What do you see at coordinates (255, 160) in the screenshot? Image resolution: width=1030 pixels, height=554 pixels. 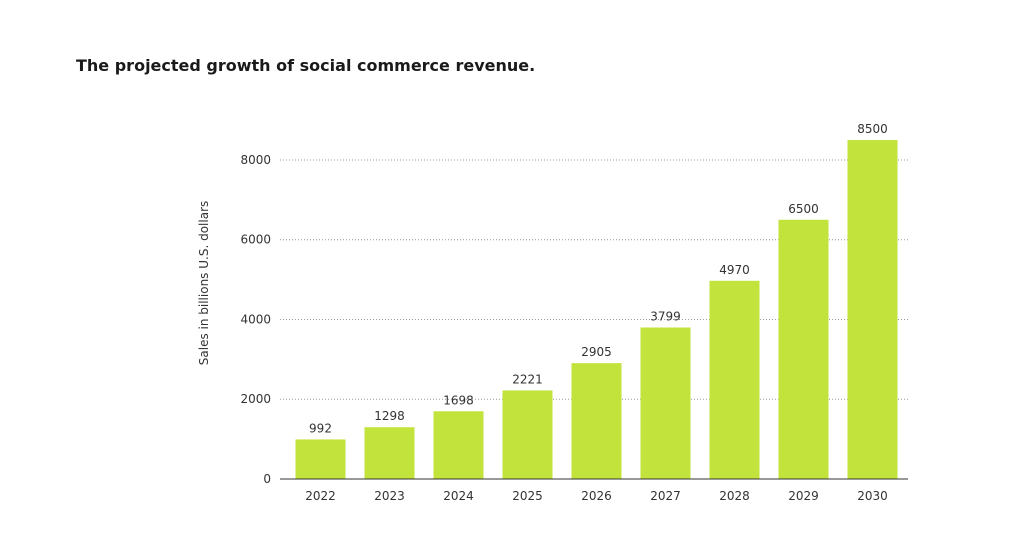 I see `y-tick-label: 8000` at bounding box center [255, 160].